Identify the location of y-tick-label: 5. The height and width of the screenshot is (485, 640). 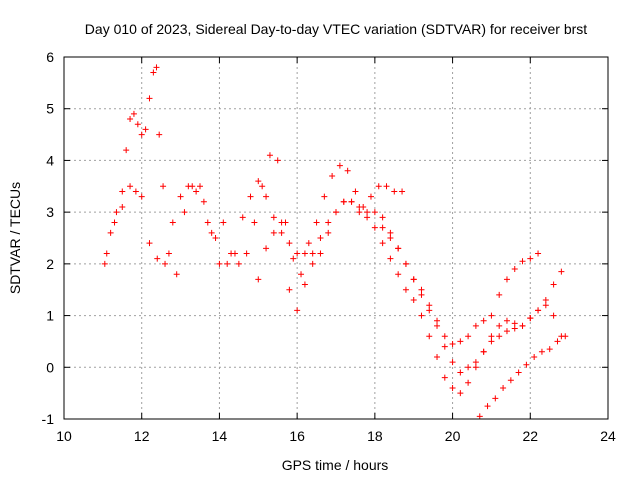
(50, 109).